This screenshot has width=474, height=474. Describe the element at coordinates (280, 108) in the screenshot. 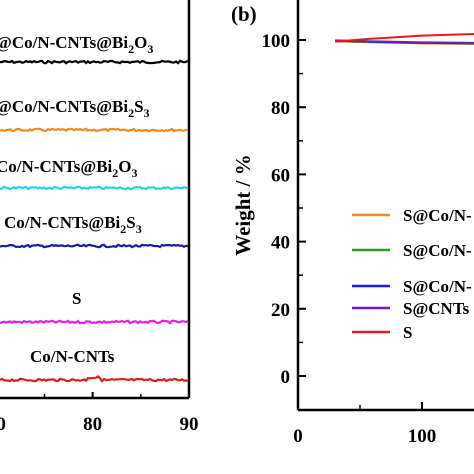

I see `b-y-tick-label-4: 80` at that location.